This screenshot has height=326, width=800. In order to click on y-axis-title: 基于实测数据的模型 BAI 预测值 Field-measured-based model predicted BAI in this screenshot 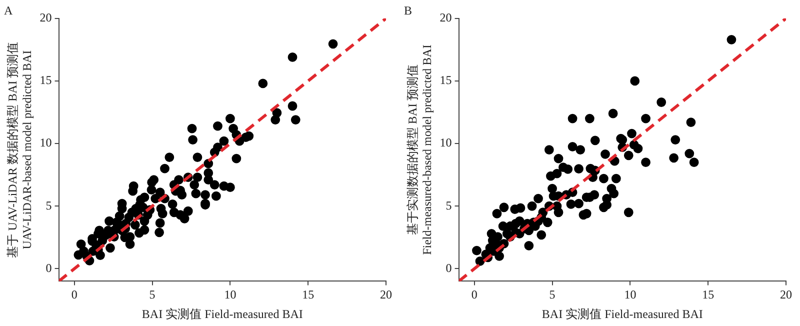, I will do `click(419, 149)`.